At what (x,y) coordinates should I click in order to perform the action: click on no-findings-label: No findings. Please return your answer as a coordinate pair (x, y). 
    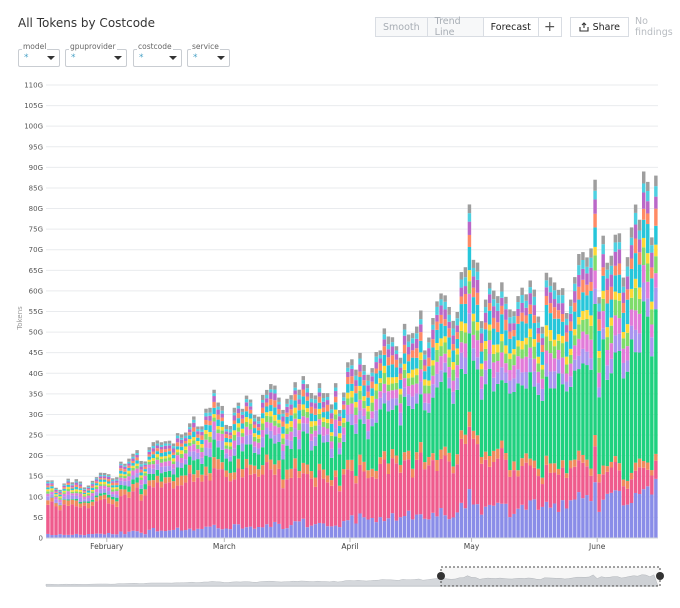
    Looking at the image, I should click on (654, 27).